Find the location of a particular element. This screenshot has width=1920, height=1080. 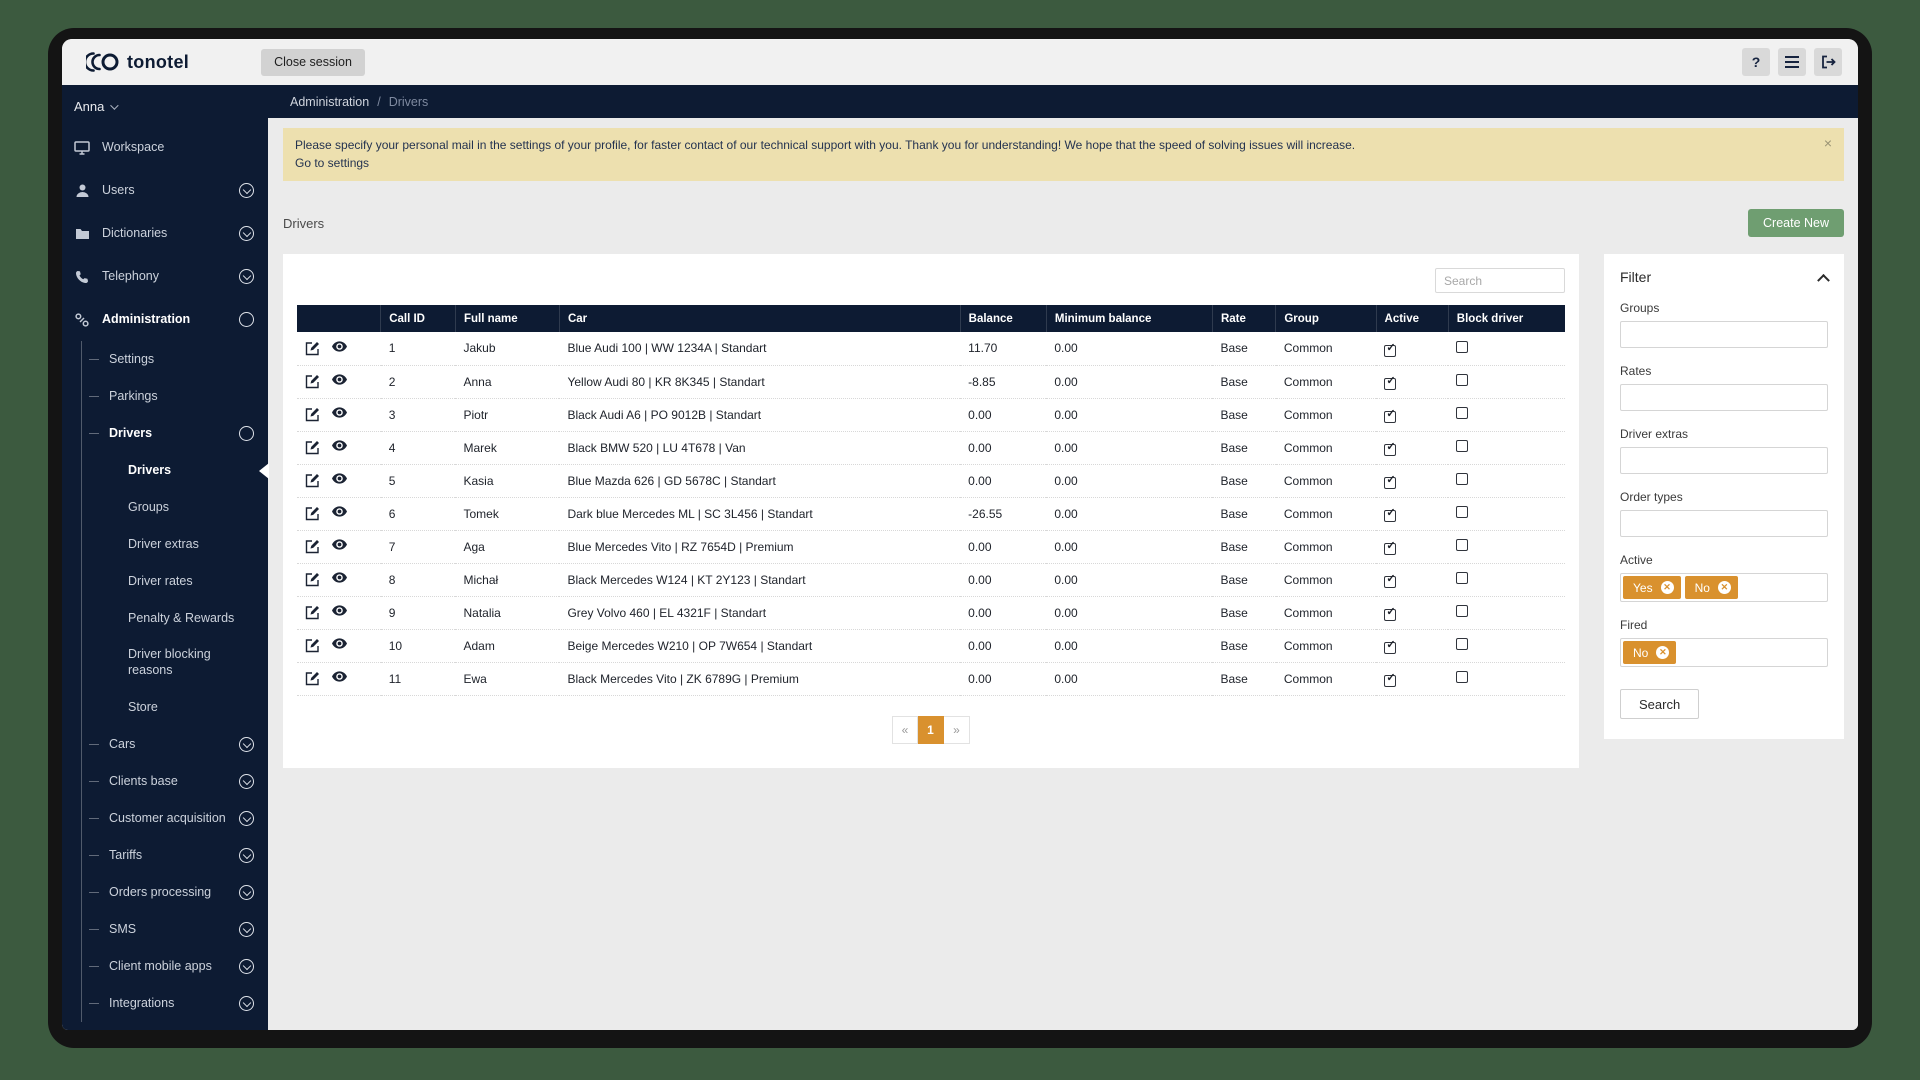

sidebar-item-penalty-rewards: Penalty & Rewards is located at coordinates (175, 618).